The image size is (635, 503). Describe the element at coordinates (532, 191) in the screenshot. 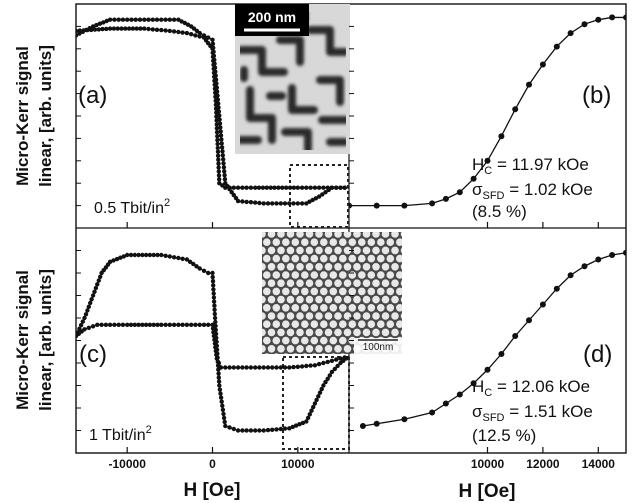

I see `sigma-label-b: σSFD = 1.02 kOe` at that location.